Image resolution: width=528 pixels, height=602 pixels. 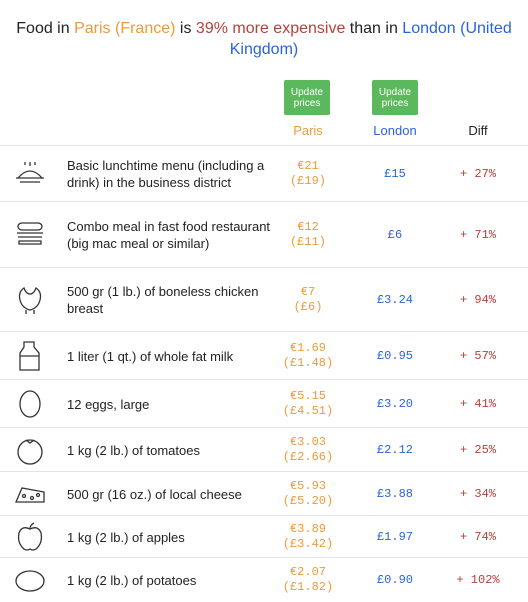 What do you see at coordinates (43, 28) in the screenshot?
I see `title-text: Food in` at bounding box center [43, 28].